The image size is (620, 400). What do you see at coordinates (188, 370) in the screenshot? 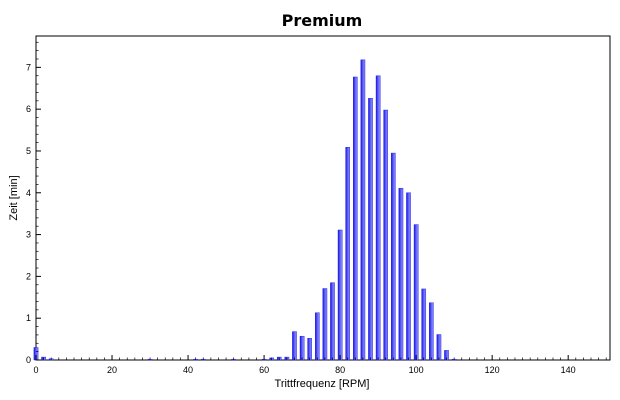
I see `x-tick-label: 40` at bounding box center [188, 370].